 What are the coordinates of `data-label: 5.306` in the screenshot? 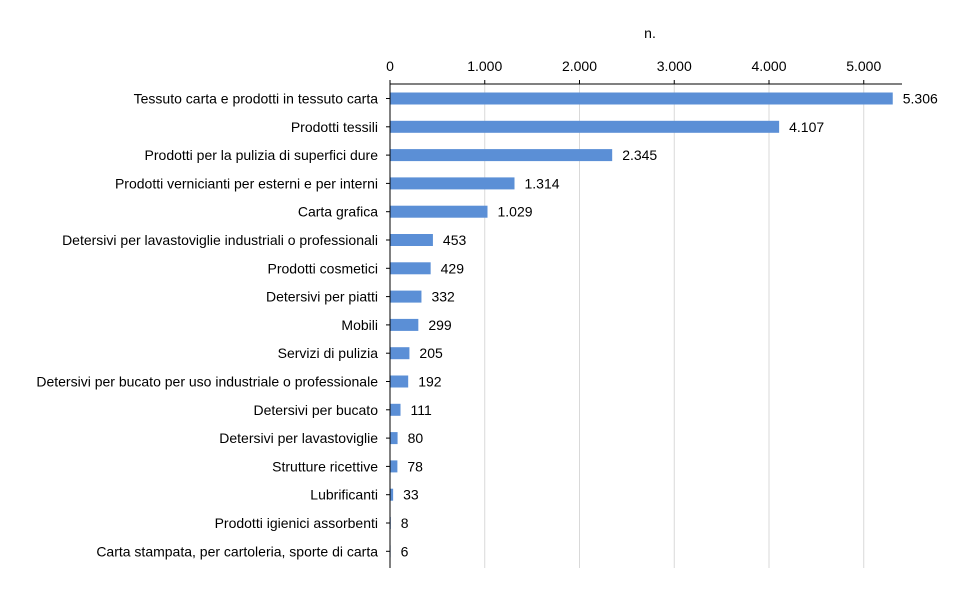 It's located at (920, 99).